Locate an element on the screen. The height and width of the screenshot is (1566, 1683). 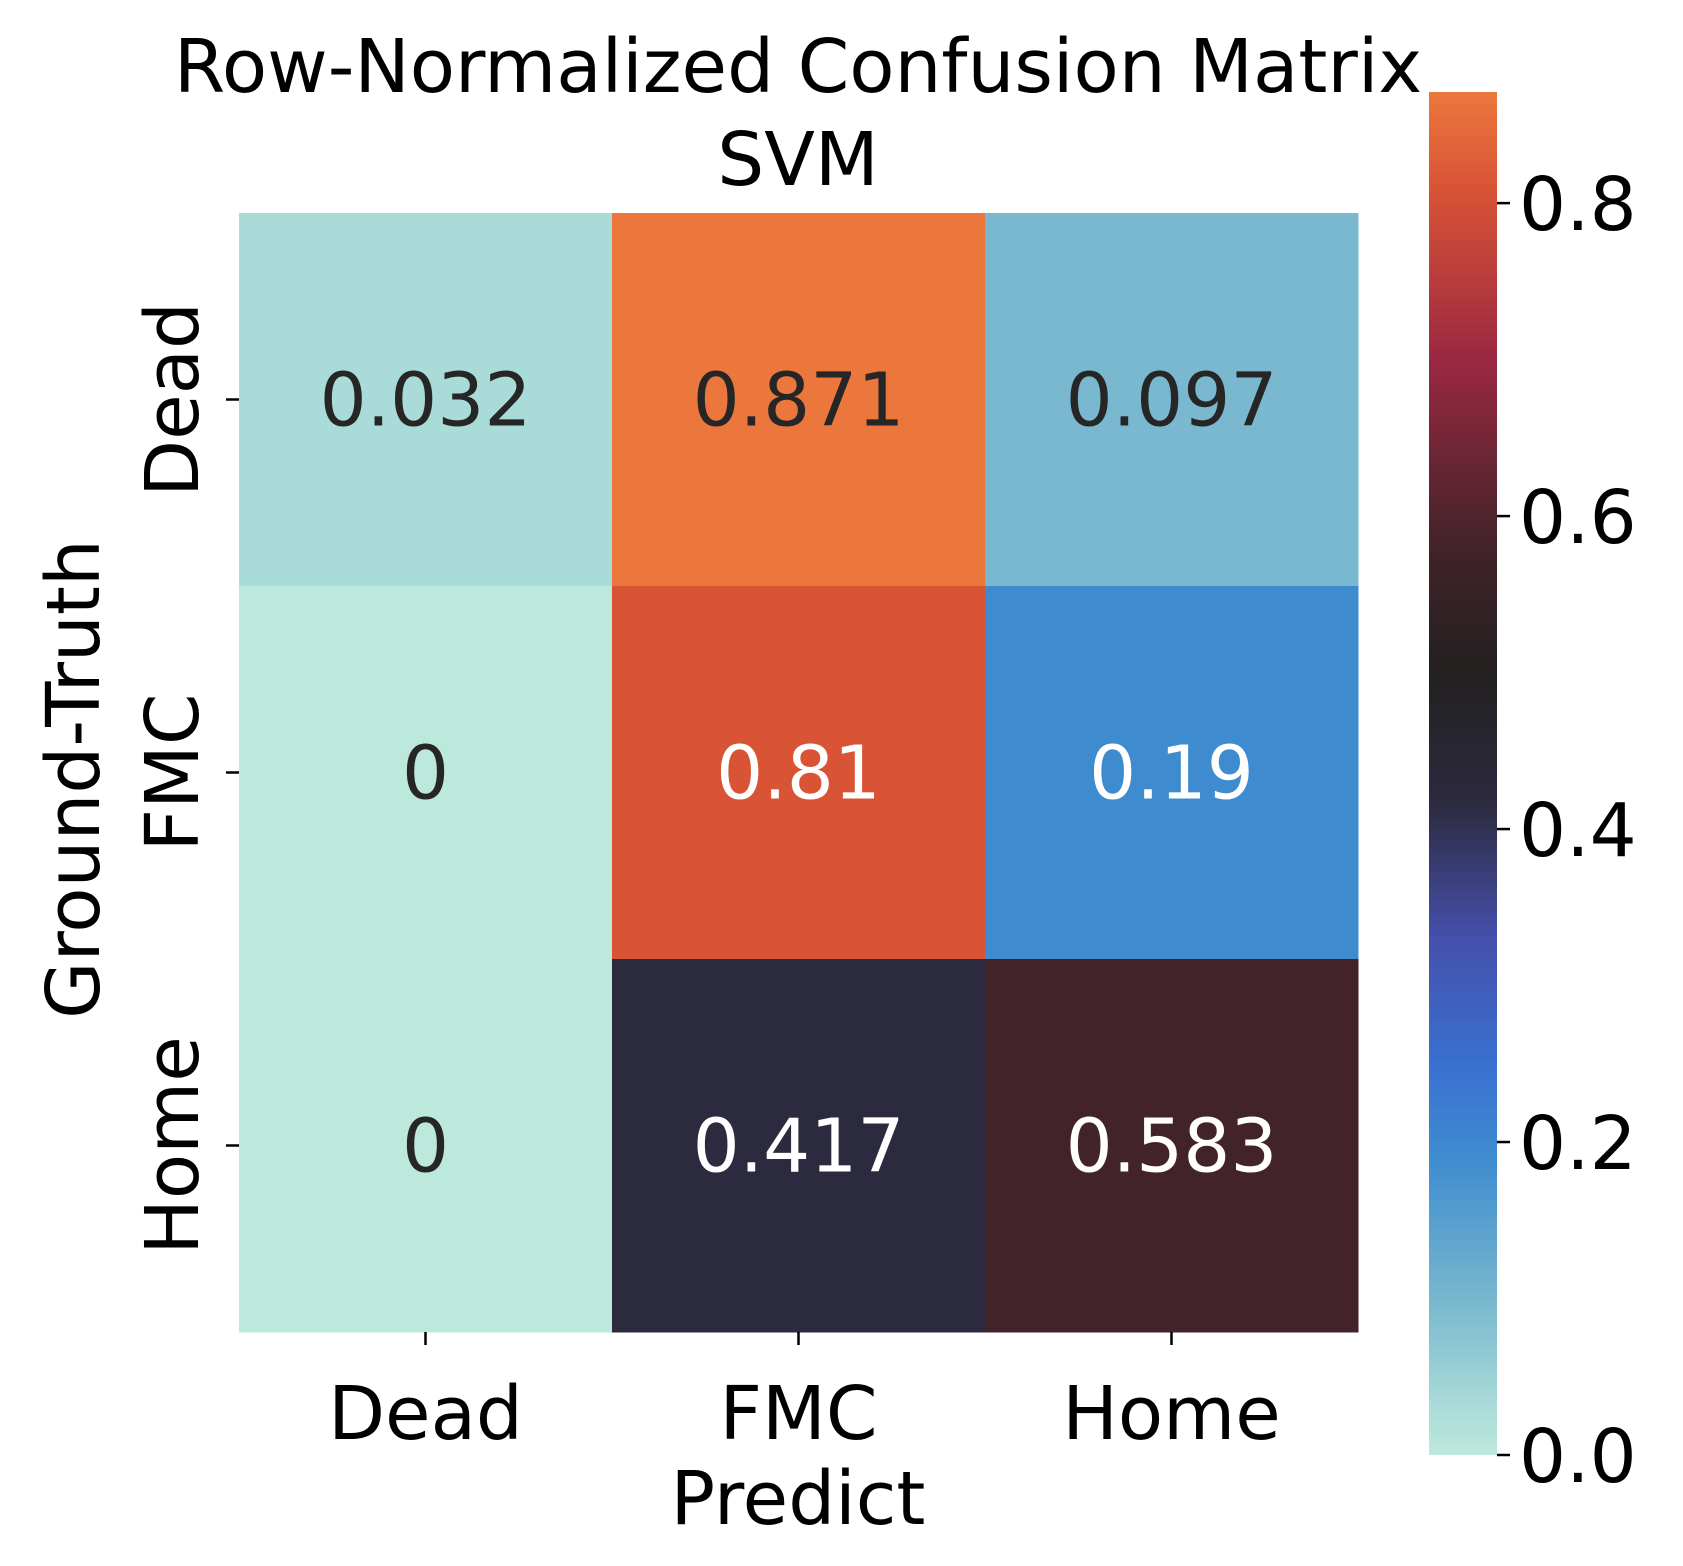
x-tick-label: Dead is located at coordinates (425, 1414).